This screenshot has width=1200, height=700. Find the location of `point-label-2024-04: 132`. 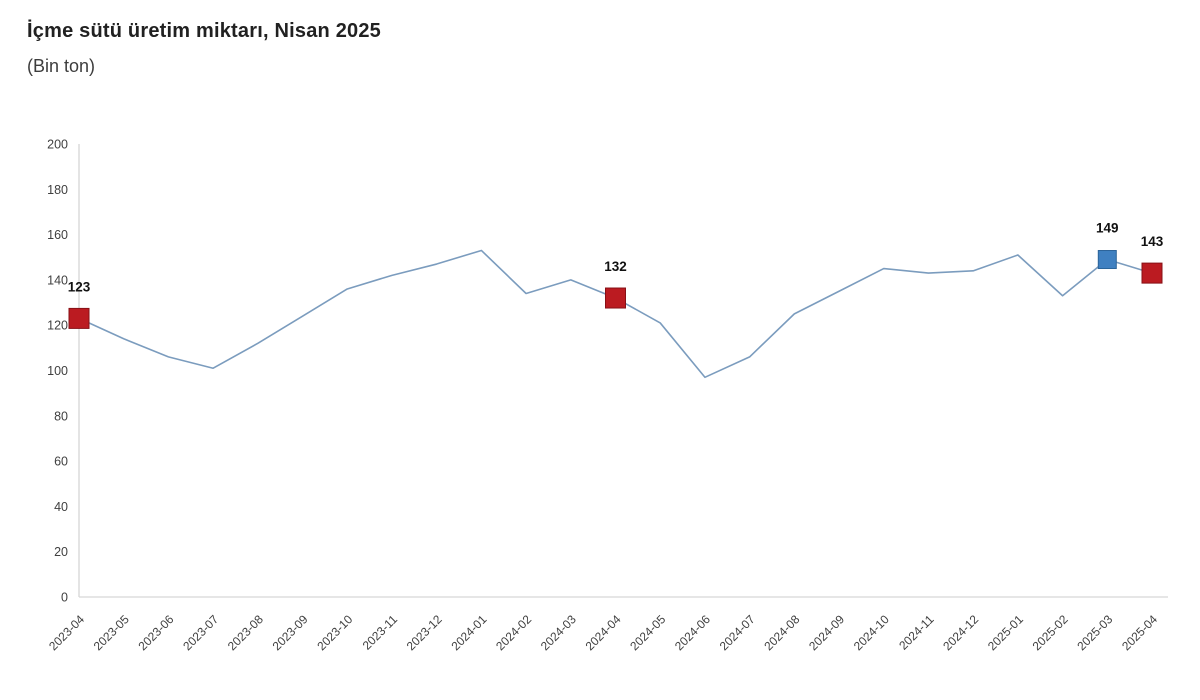

point-label-2024-04: 132 is located at coordinates (615, 266).